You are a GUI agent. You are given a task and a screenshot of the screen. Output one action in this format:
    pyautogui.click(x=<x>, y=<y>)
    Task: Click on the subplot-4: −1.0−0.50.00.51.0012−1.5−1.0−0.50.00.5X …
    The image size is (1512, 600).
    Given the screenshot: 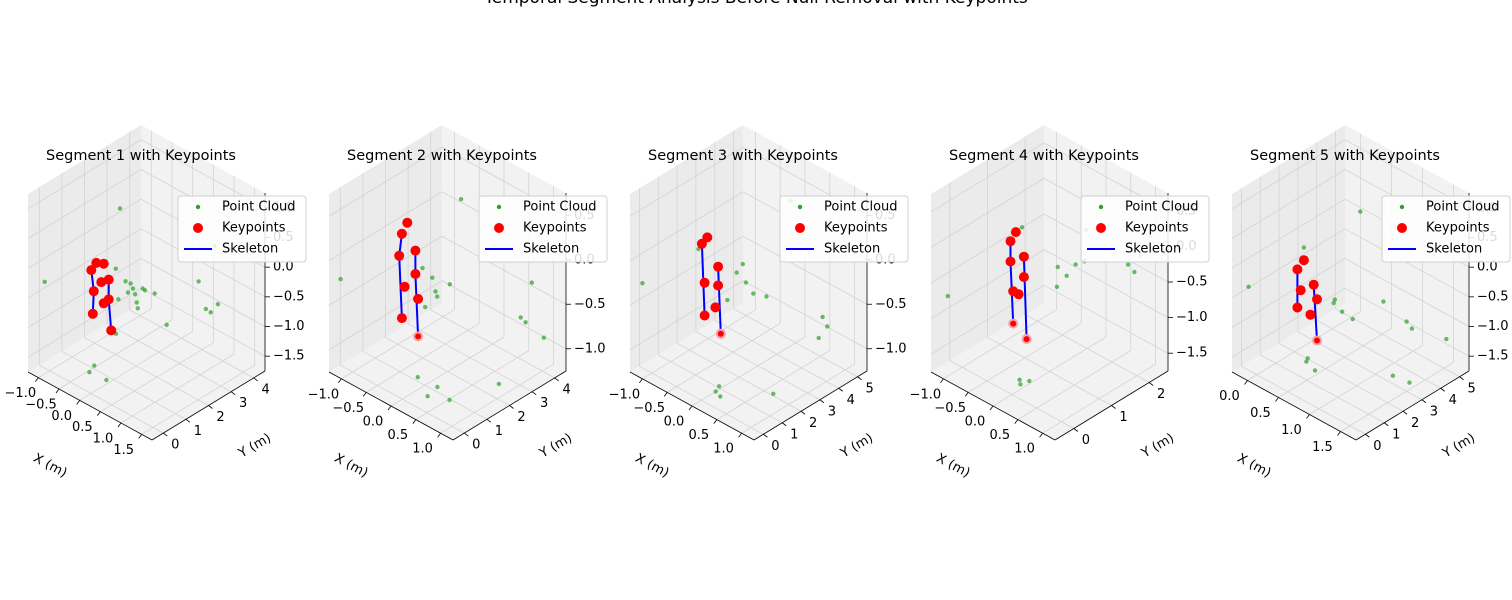 What is the action you would take?
    pyautogui.click(x=1060, y=303)
    